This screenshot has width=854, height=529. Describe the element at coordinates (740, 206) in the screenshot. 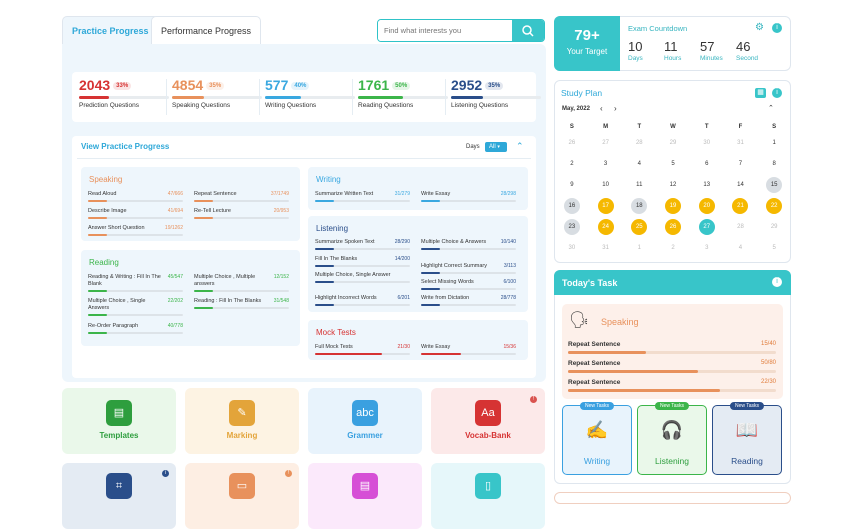

I see `calendar-day: 21` at that location.